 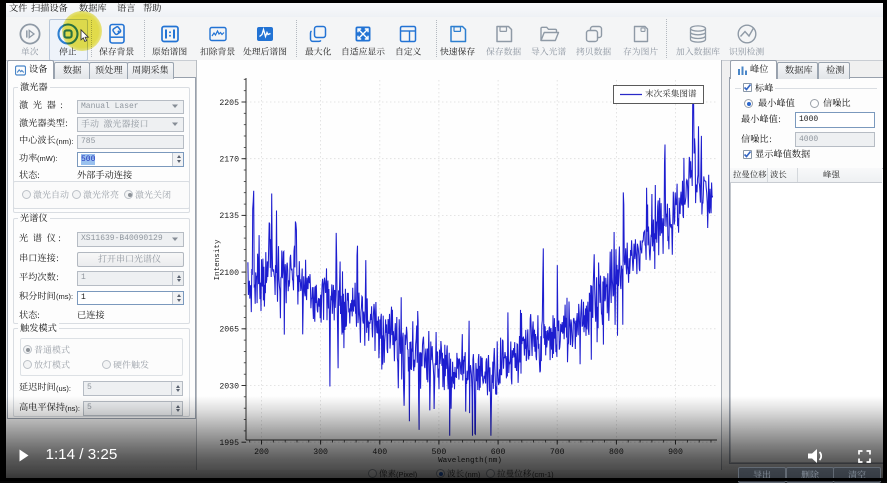 I want to click on svg-text: 2030, so click(x=229, y=386).